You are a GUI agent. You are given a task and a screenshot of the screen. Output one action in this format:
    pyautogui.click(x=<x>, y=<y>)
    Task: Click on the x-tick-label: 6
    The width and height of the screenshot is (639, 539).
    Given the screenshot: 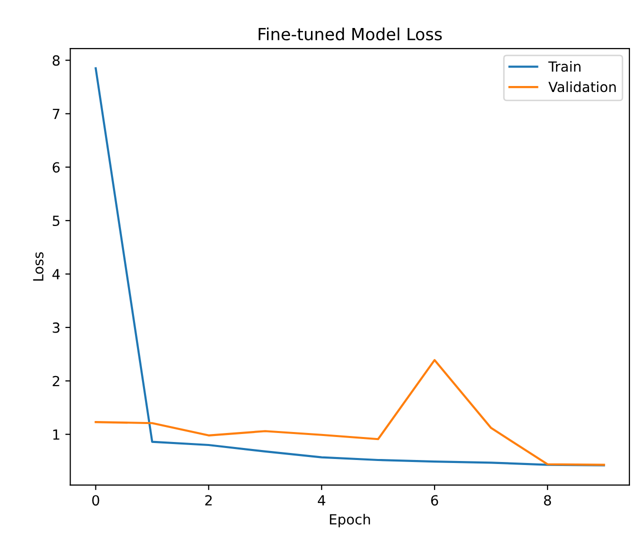 What is the action you would take?
    pyautogui.click(x=434, y=500)
    